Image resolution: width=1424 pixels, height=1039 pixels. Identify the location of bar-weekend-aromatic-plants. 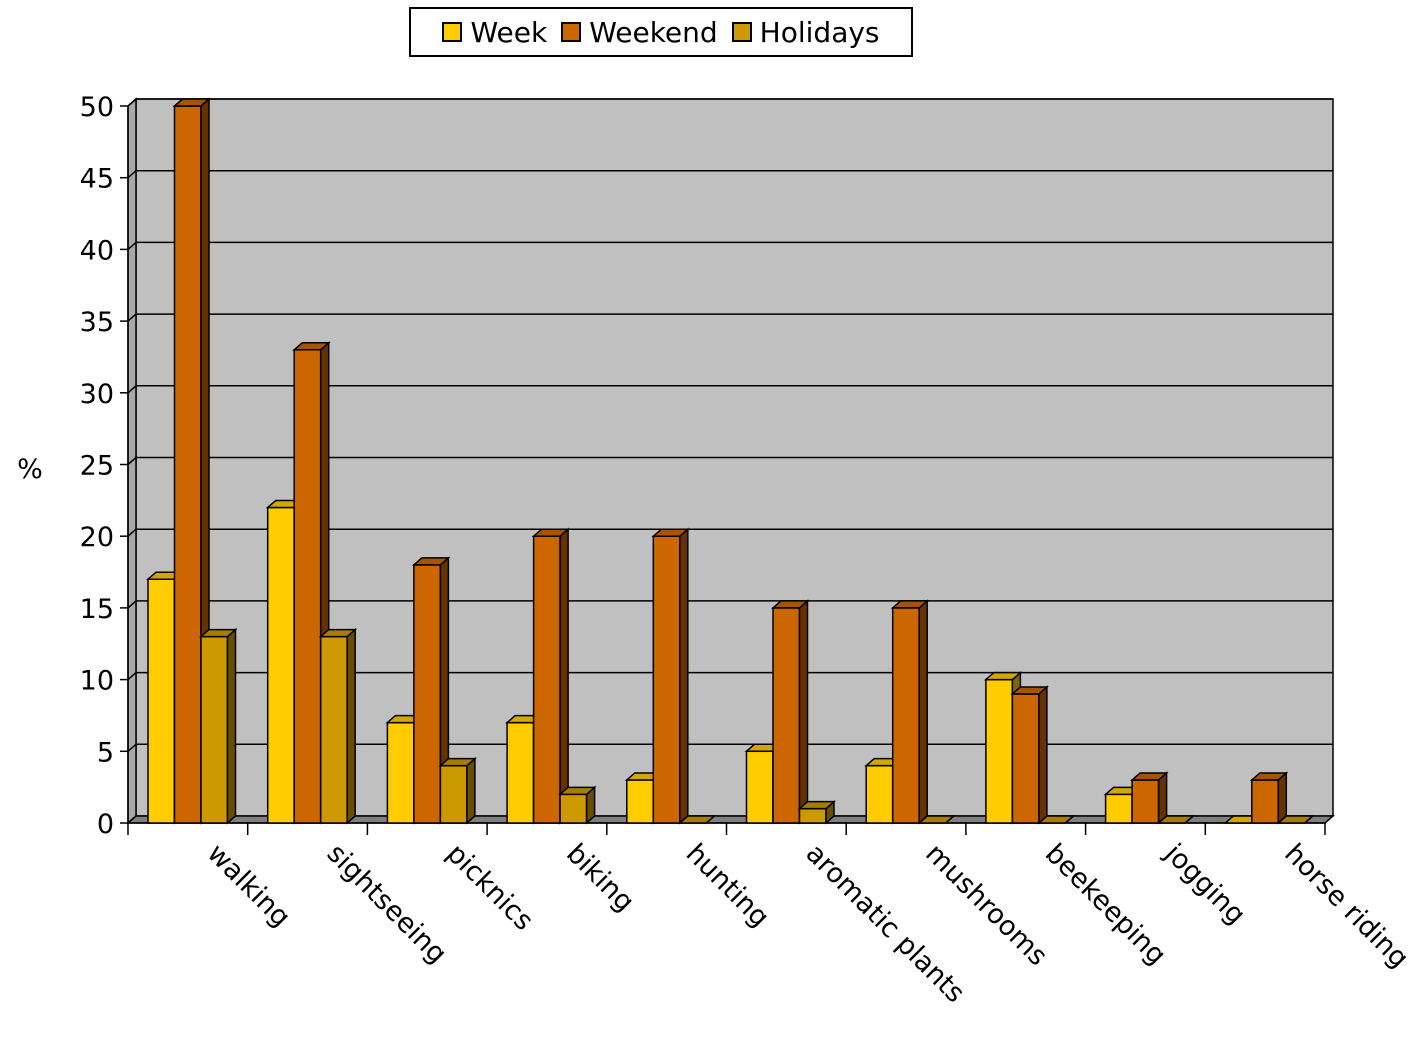
(790, 712).